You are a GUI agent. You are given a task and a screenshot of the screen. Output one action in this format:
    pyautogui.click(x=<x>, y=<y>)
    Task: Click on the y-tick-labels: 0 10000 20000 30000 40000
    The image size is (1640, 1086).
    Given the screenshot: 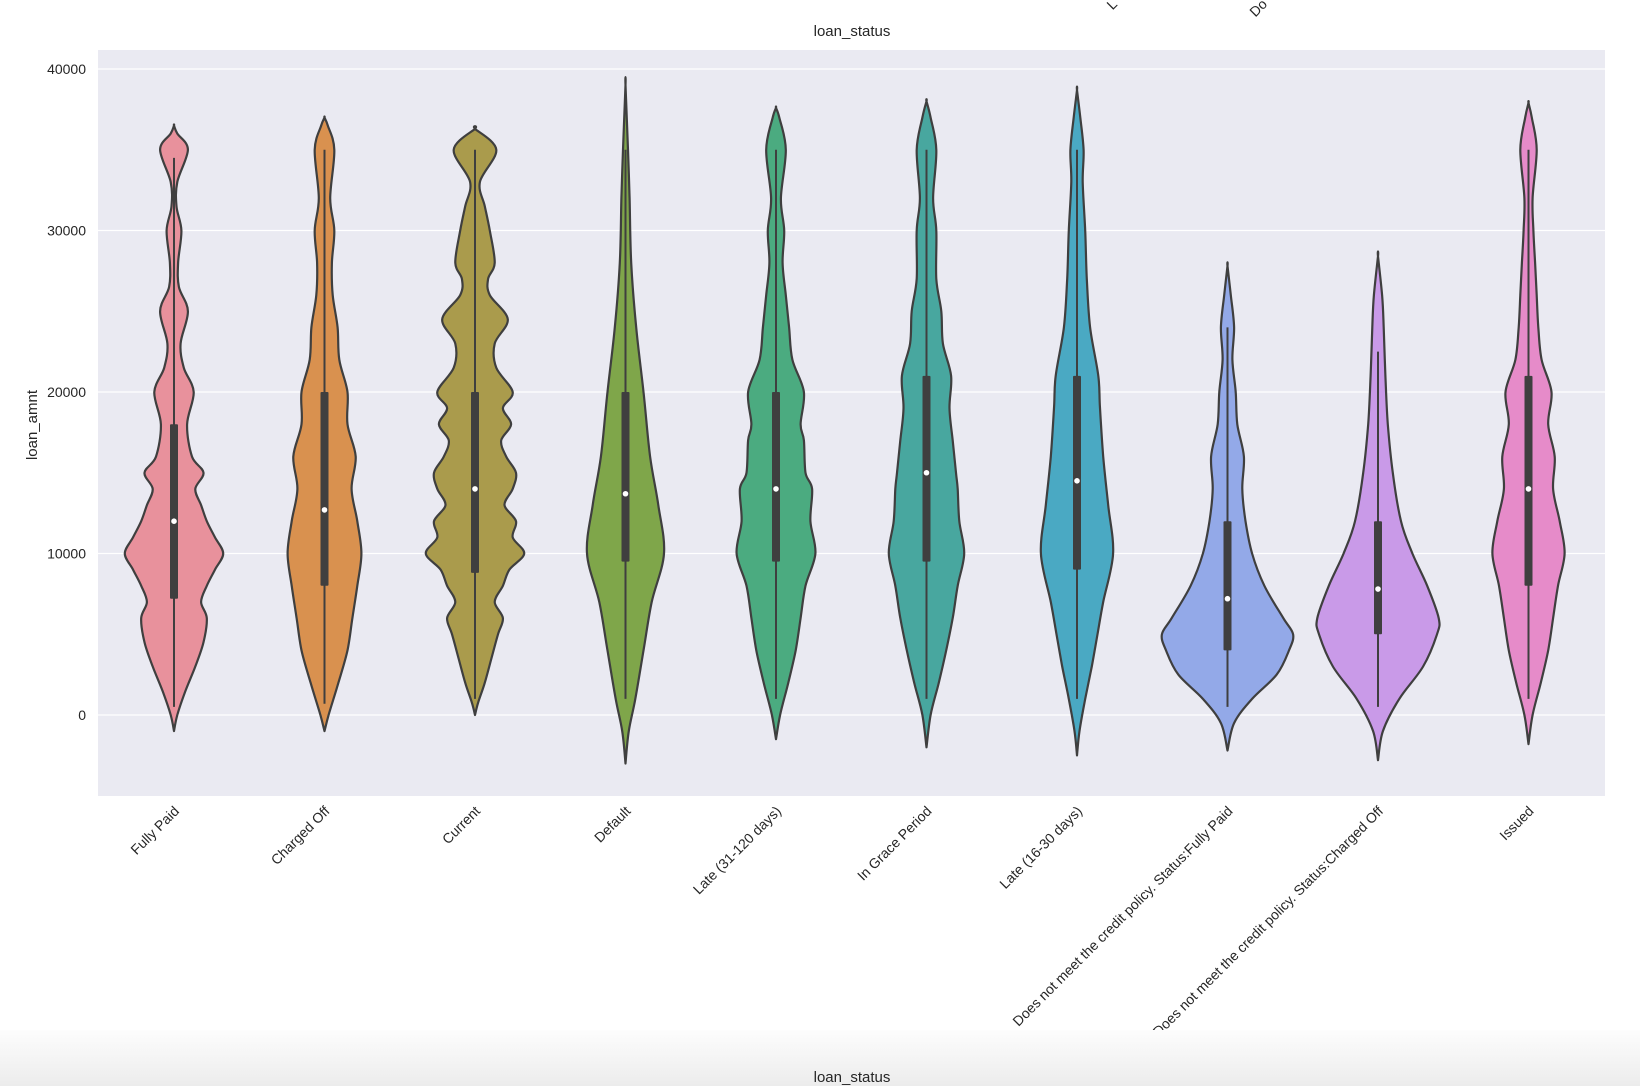 What is the action you would take?
    pyautogui.click(x=66, y=392)
    